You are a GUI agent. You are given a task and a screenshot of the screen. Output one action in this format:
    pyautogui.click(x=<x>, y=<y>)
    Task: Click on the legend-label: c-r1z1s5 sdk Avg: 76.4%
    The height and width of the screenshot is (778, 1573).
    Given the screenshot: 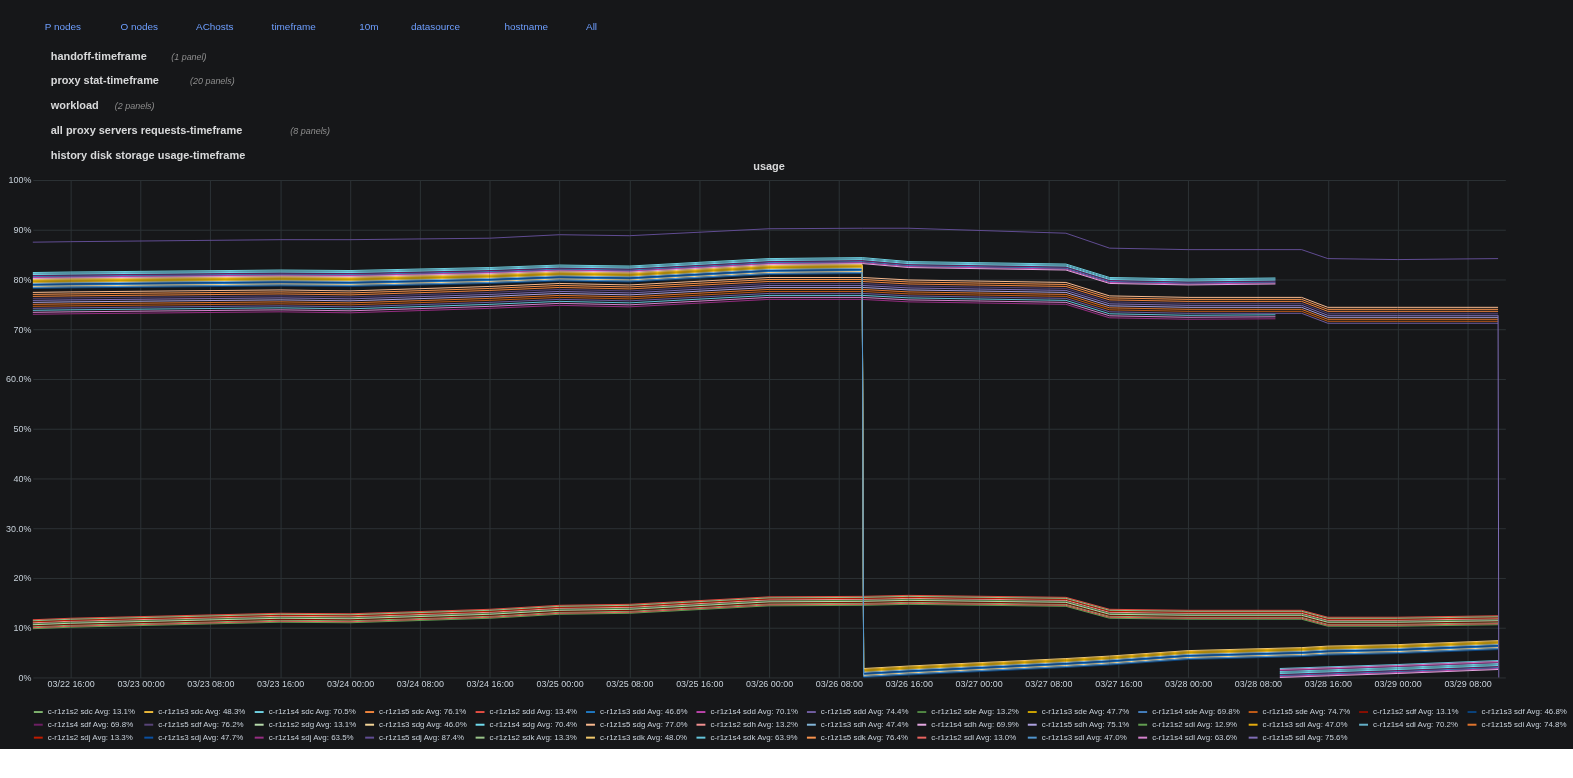 What is the action you would take?
    pyautogui.click(x=864, y=737)
    